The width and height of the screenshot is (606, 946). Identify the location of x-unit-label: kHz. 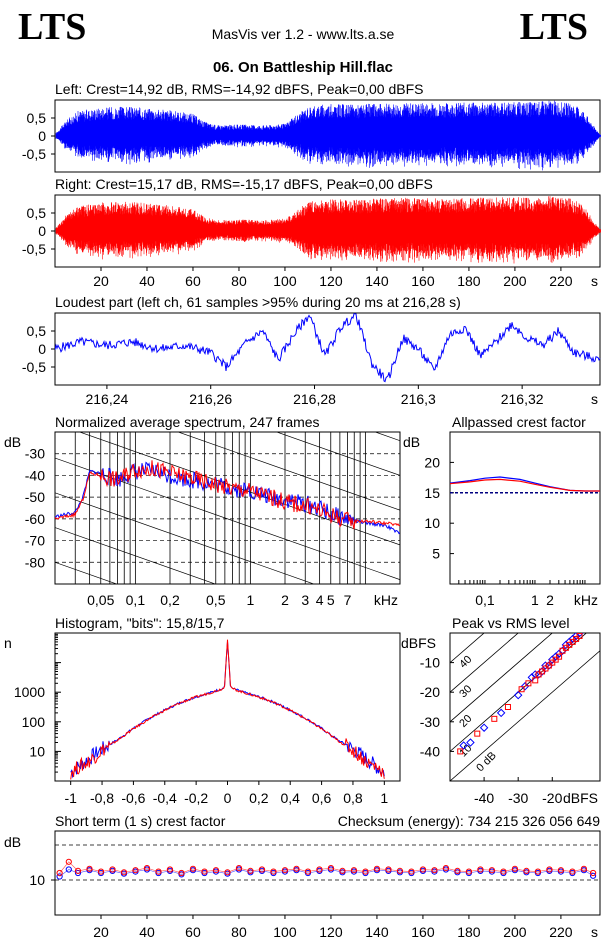
(586, 600).